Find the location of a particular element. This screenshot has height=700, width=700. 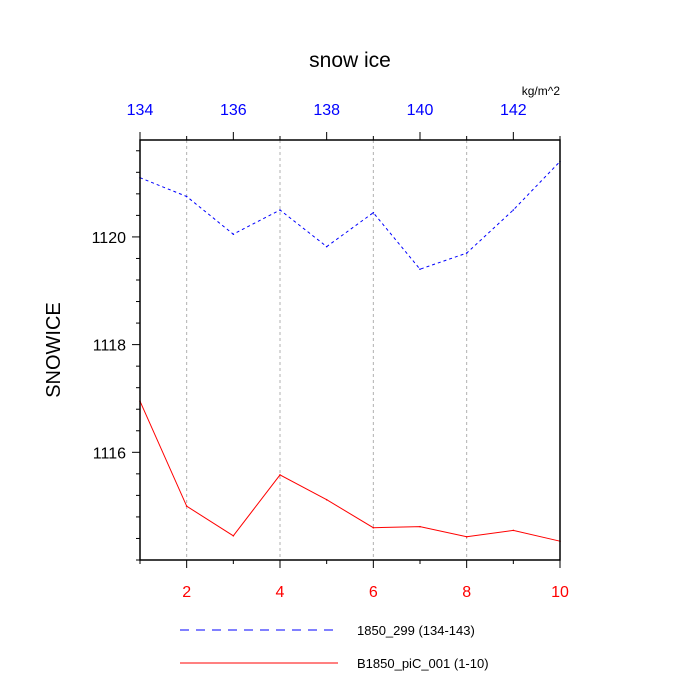

chart-title: snow ice is located at coordinates (350, 60).